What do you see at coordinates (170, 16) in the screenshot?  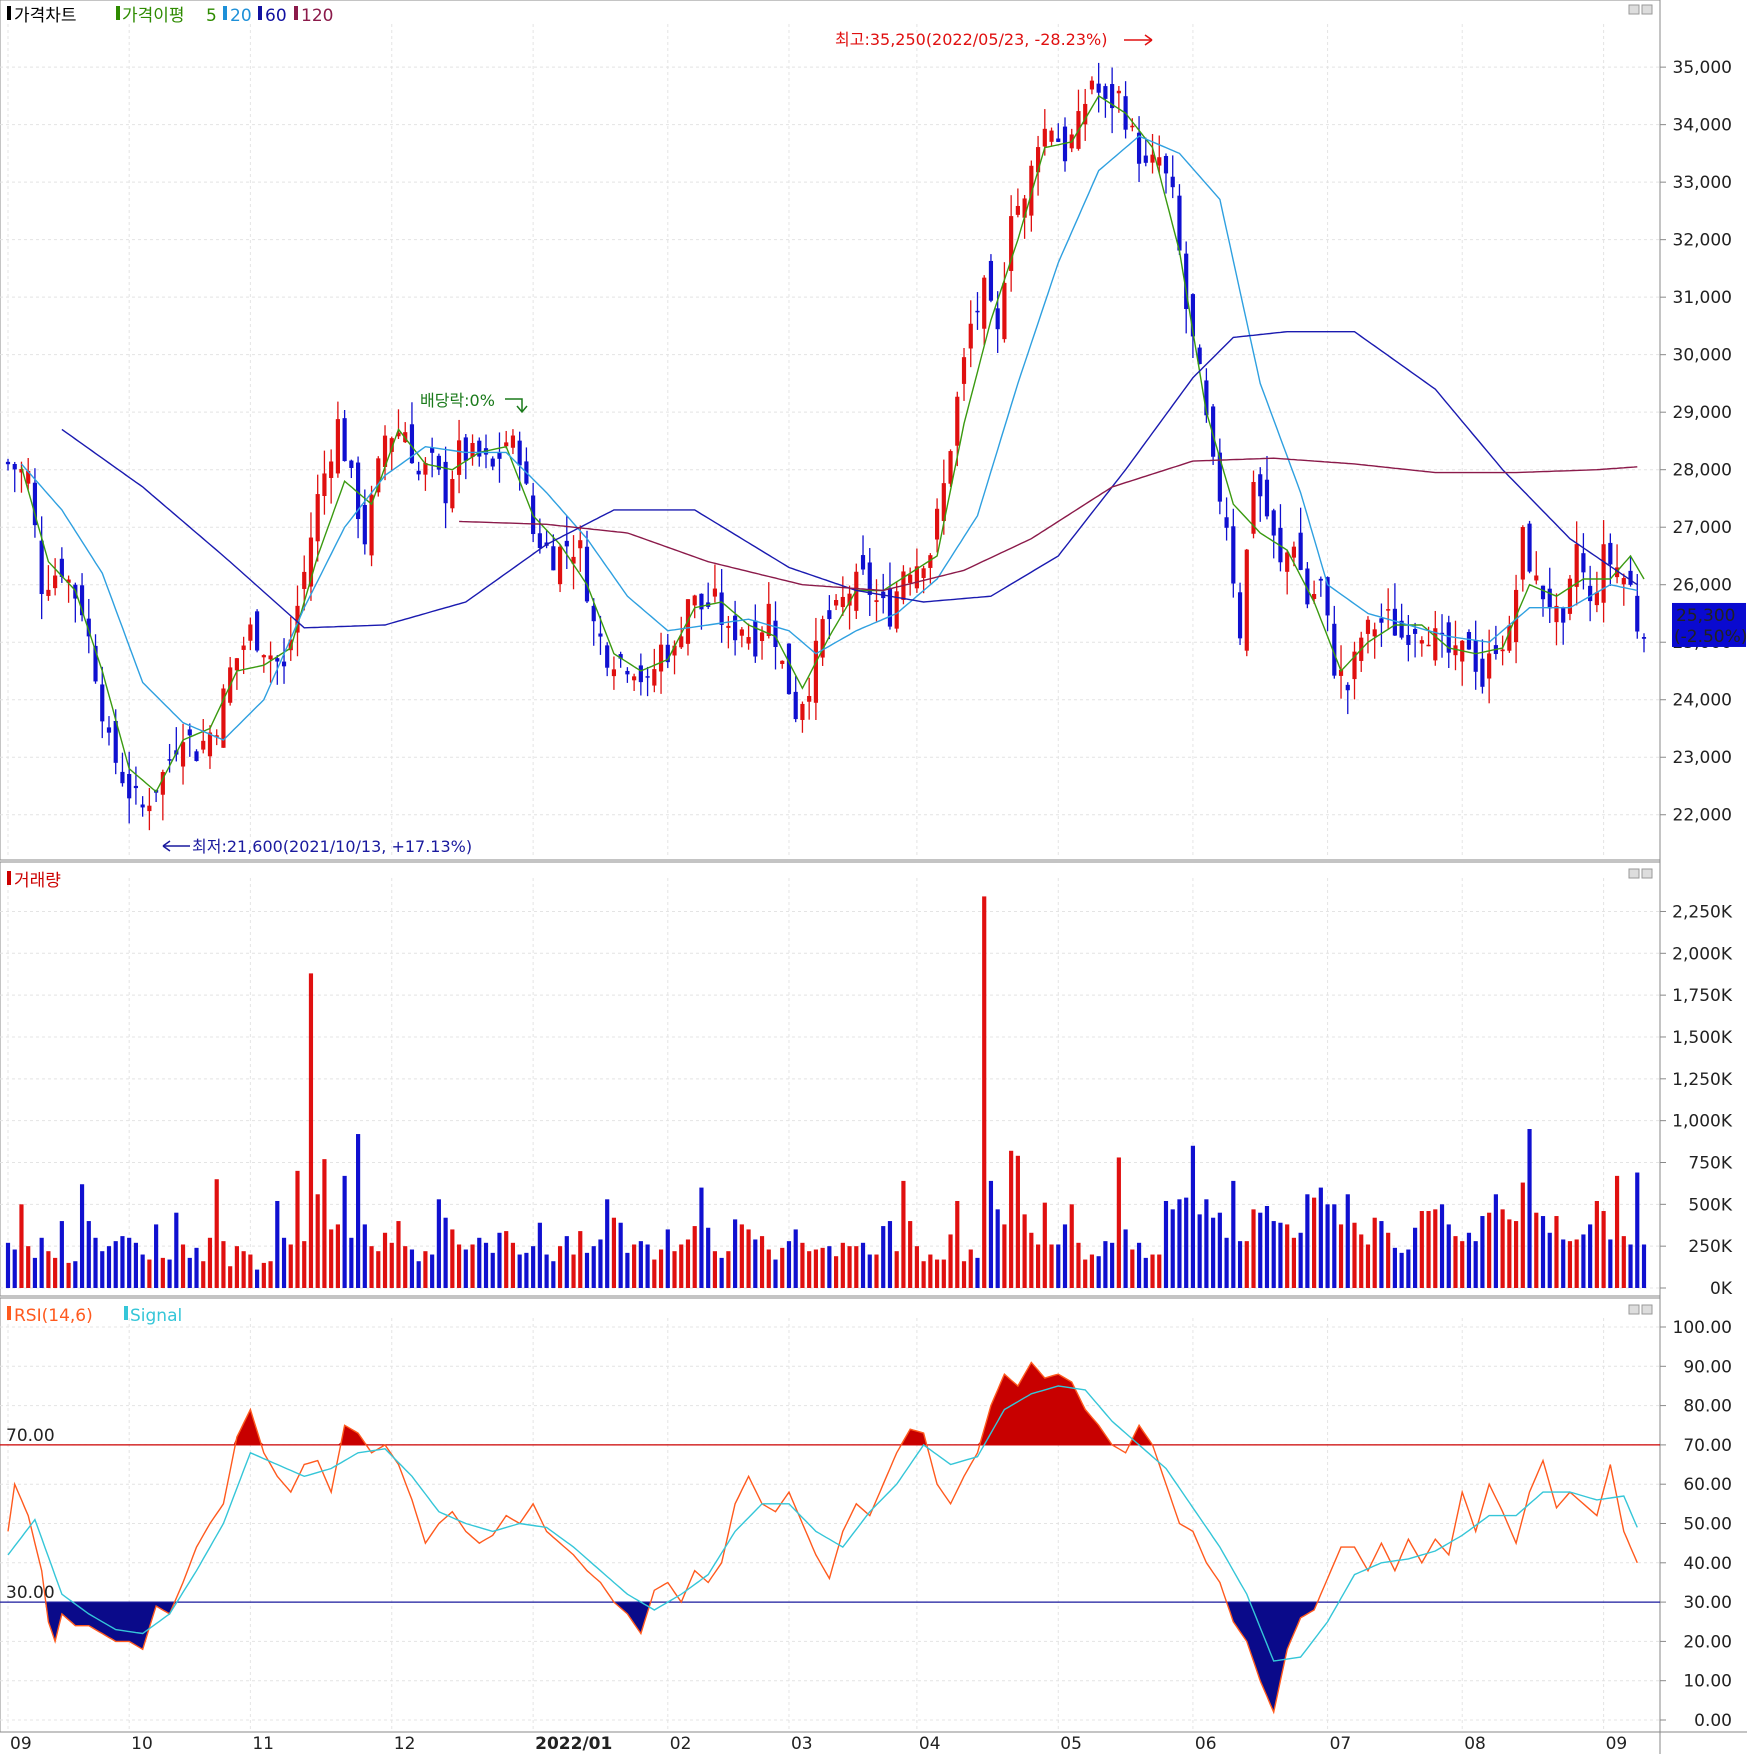 I see `price-legend: 가격차트 가격이평 5 20 60 120` at bounding box center [170, 16].